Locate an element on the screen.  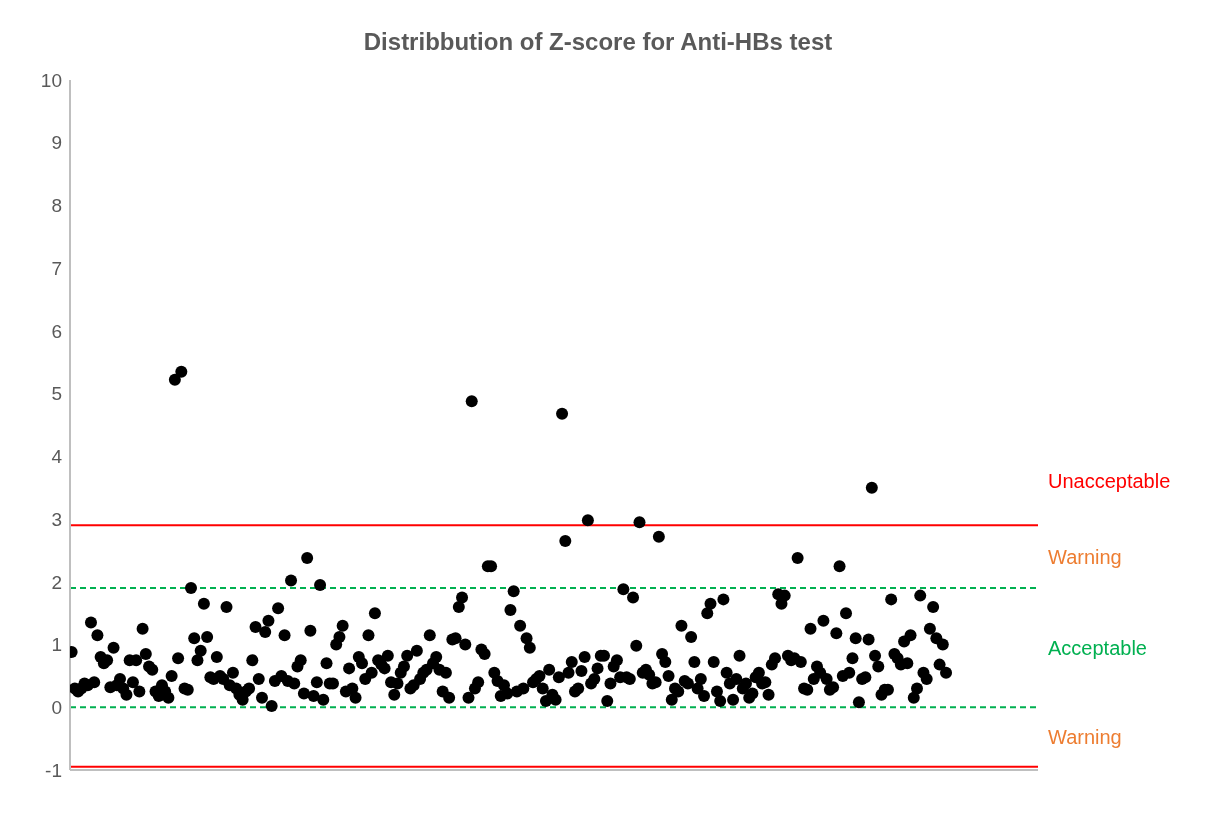
y-tick-label: 7 is located at coordinates (56, 268).